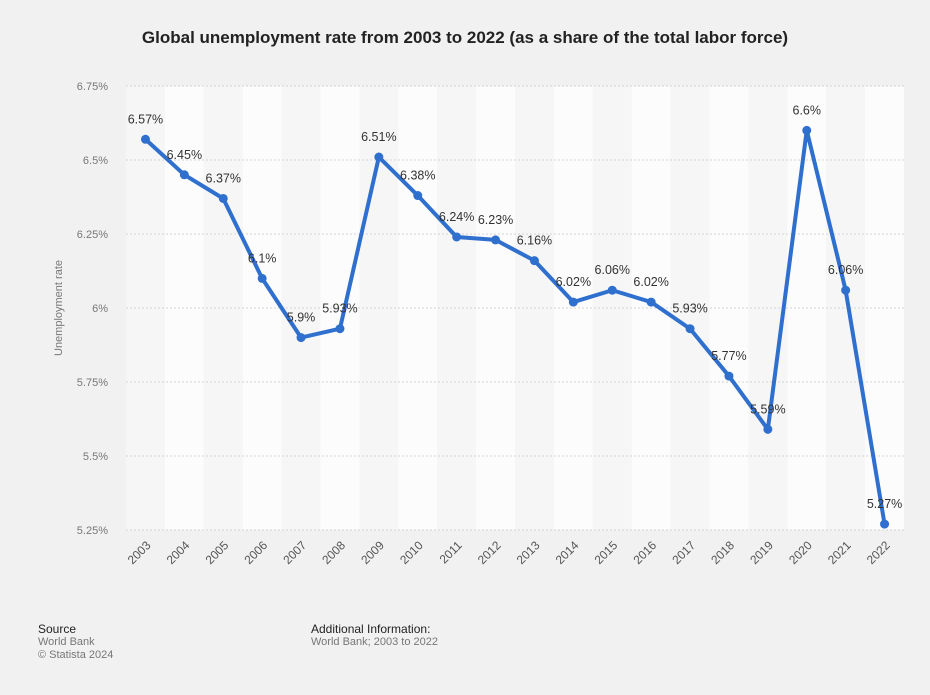 Image resolution: width=930 pixels, height=695 pixels. I want to click on data-label: 6.1%, so click(262, 258).